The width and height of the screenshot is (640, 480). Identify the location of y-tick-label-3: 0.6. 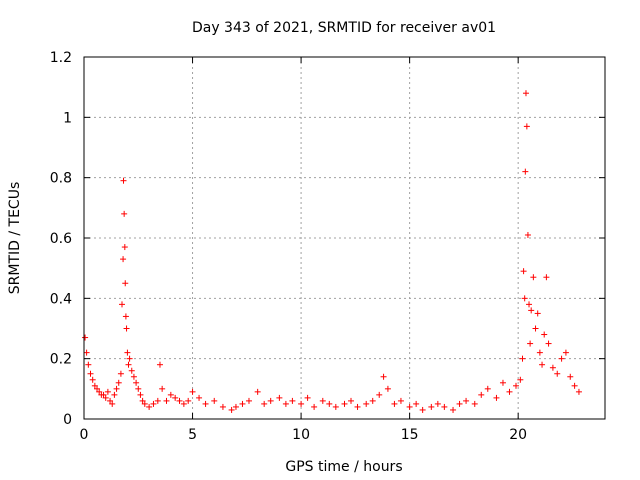
(61, 239).